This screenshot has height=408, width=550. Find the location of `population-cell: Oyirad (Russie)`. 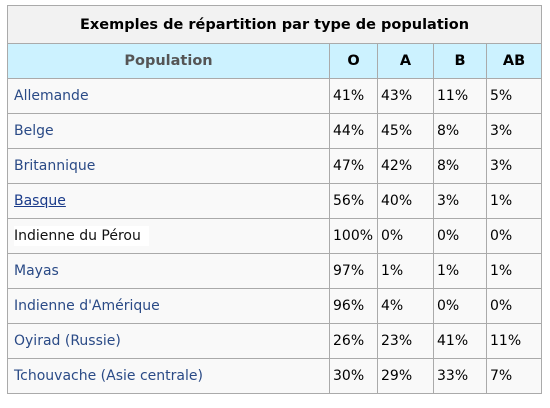

population-cell: Oyirad (Russie) is located at coordinates (168, 341).